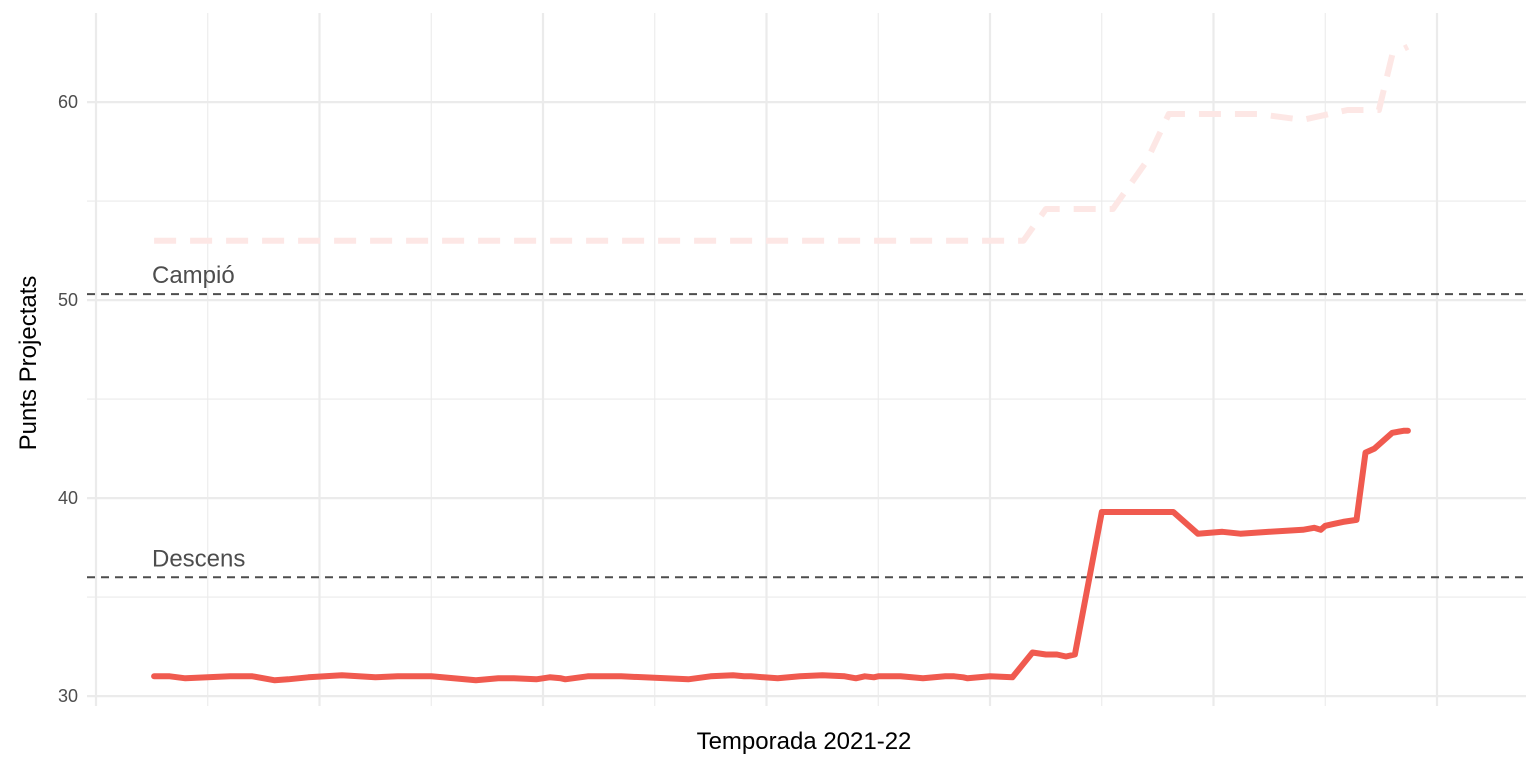 The width and height of the screenshot is (1536, 768). What do you see at coordinates (198, 558) in the screenshot?
I see `reference-label: Descens` at bounding box center [198, 558].